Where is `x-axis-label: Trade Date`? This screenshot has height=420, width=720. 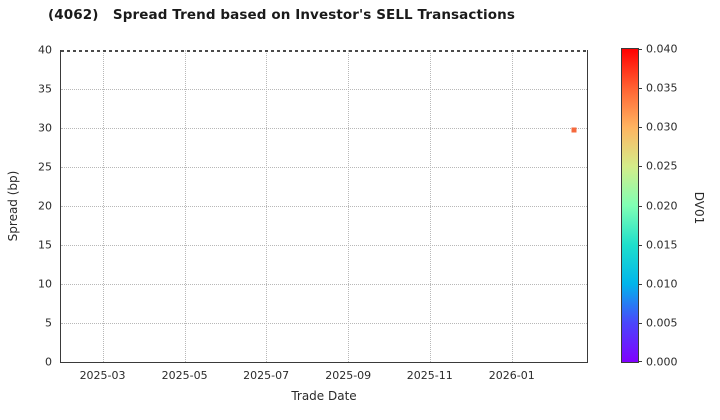
x-axis-label: Trade Date is located at coordinates (324, 396).